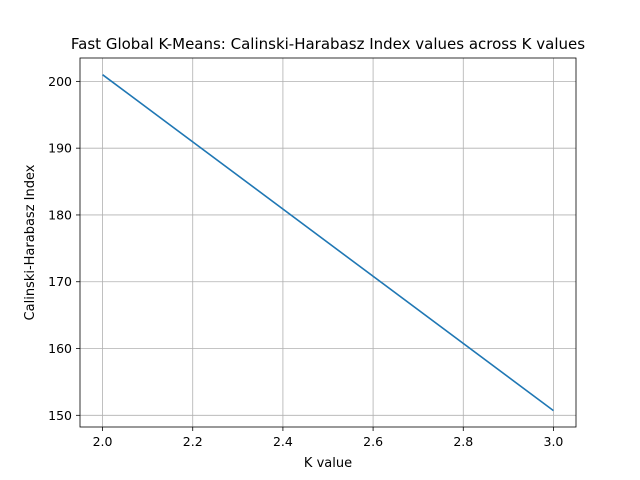 This screenshot has width=640, height=480. I want to click on x-tick-label: 2.8, so click(463, 441).